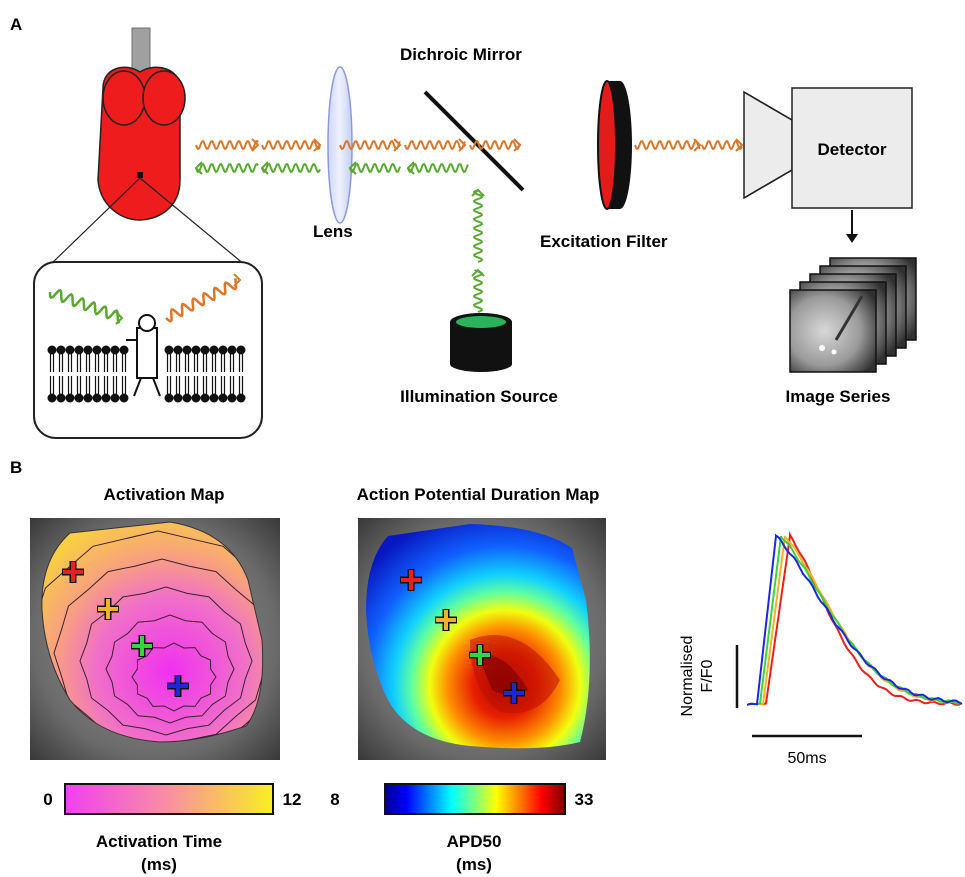 The image size is (965, 877). I want to click on trace-ylabel-line2: F/F0, so click(707, 675).